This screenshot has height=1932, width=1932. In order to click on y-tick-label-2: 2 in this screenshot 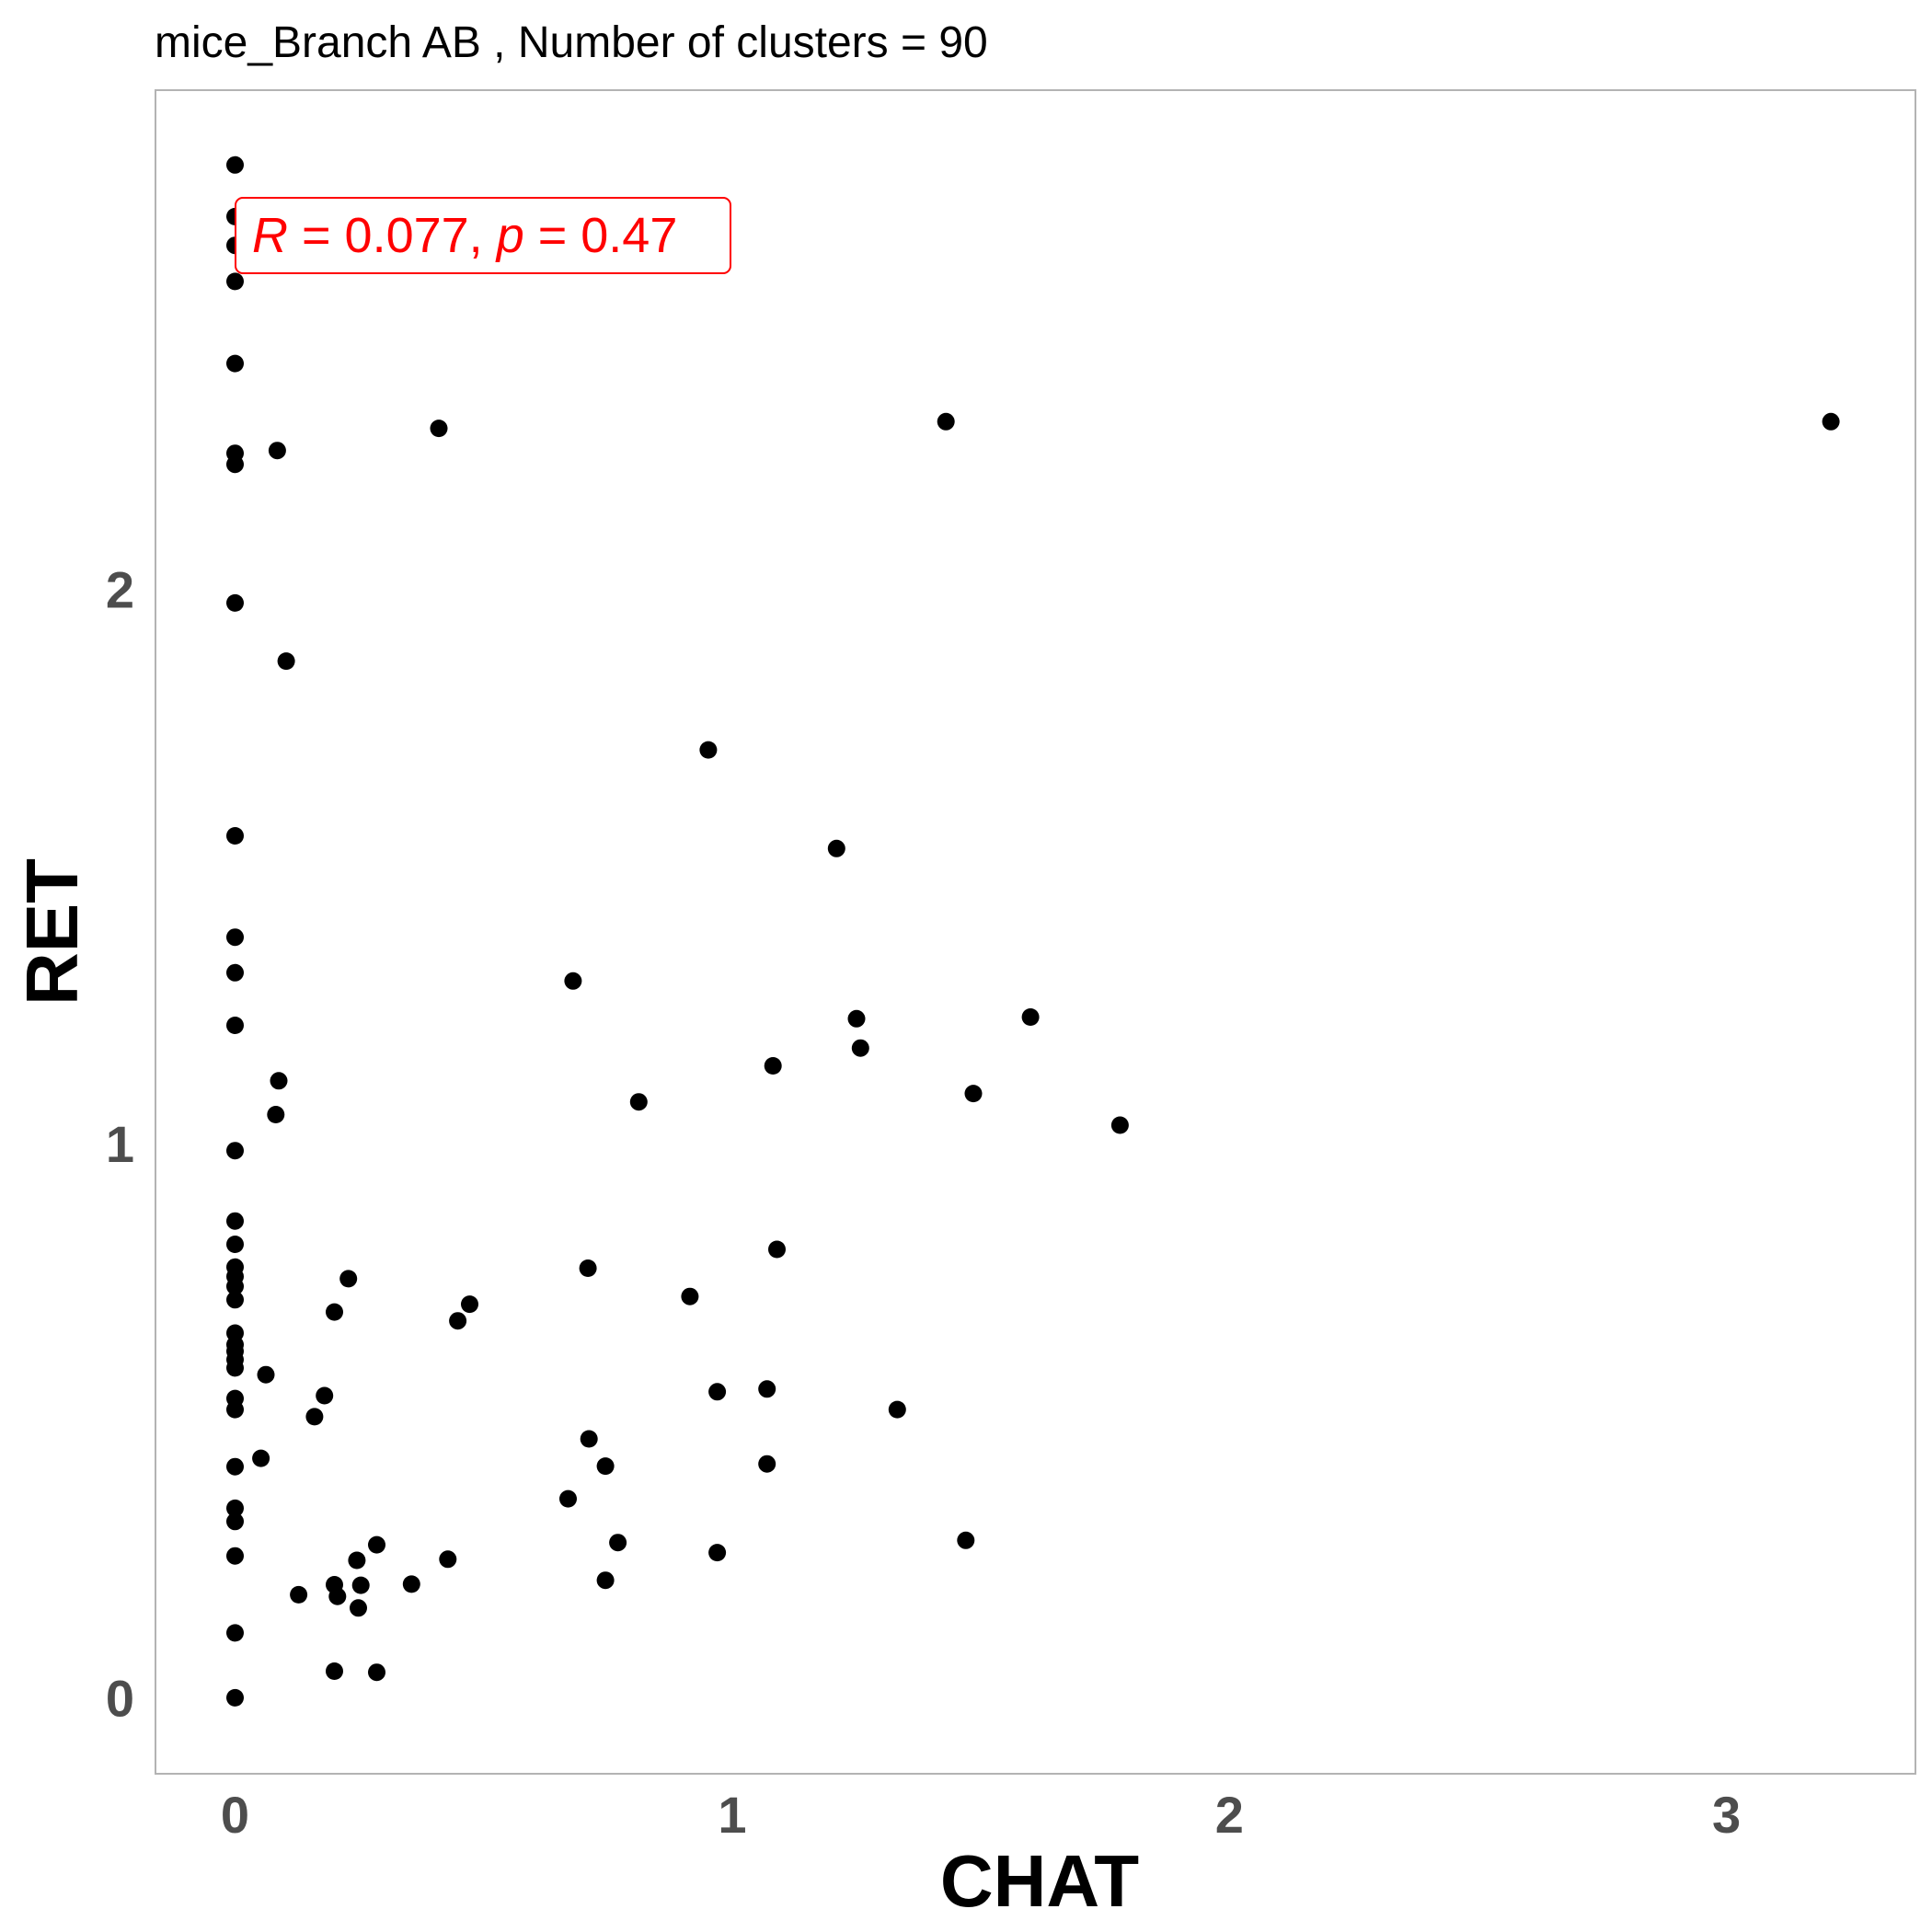, I will do `click(120, 589)`.